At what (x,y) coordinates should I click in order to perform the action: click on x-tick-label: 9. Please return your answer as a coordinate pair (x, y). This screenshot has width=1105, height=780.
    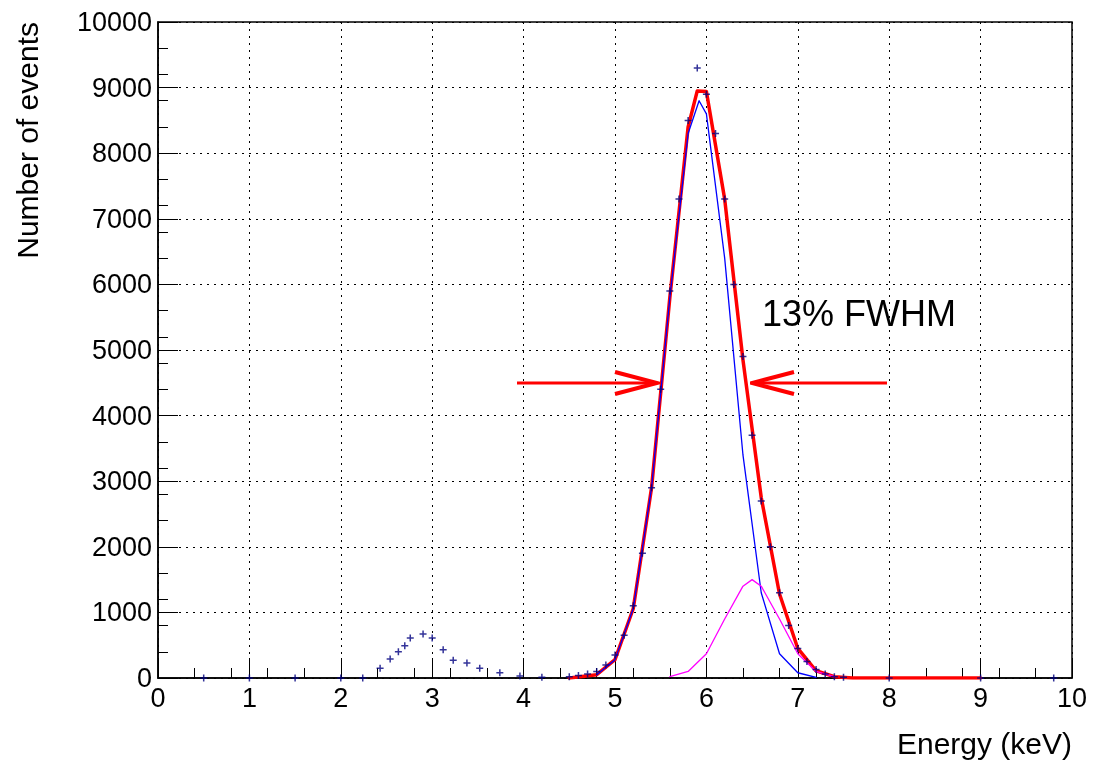
    Looking at the image, I should click on (981, 697).